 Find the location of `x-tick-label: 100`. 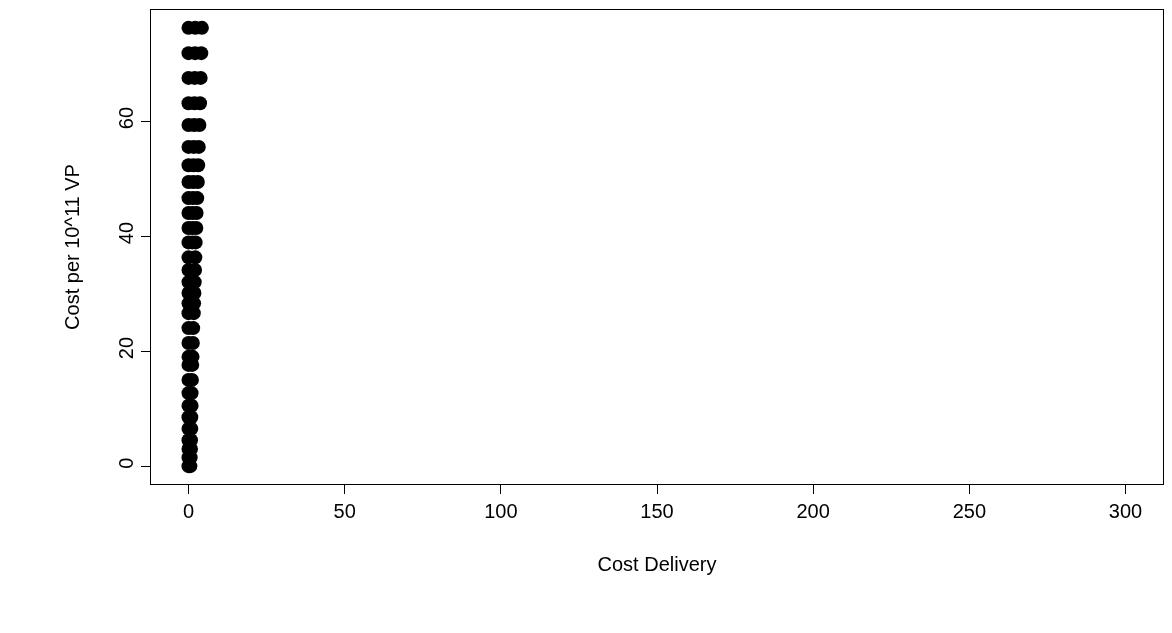

x-tick-label: 100 is located at coordinates (501, 511).